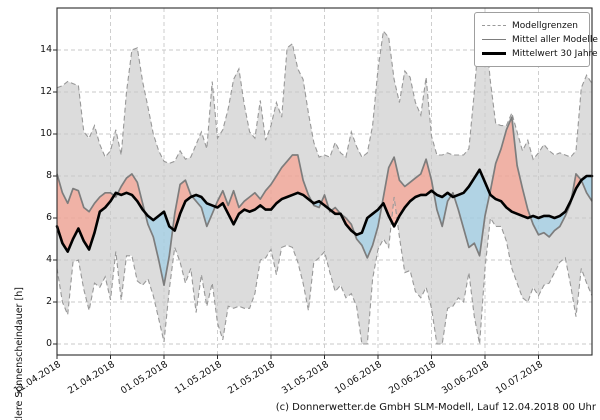 This screenshot has height=420, width=600. I want to click on legend-label: Mittel aller Modelle, so click(555, 39).